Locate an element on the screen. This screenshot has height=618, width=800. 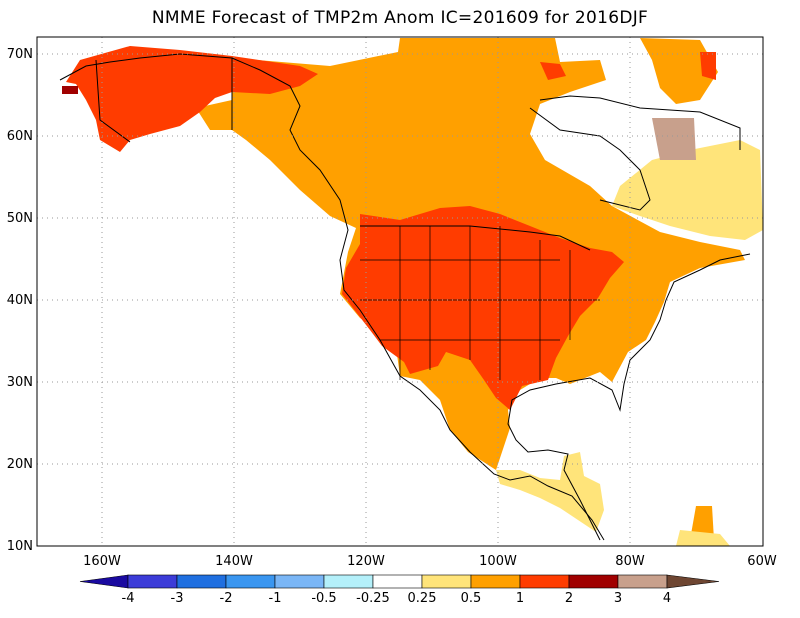
colorbar-tick-label: 0.5 is located at coordinates (471, 598).